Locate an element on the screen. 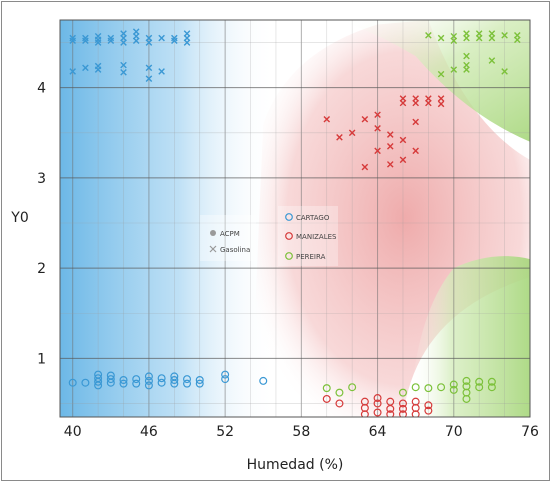 The image size is (553, 484). x-tick-label: 52 is located at coordinates (225, 432).